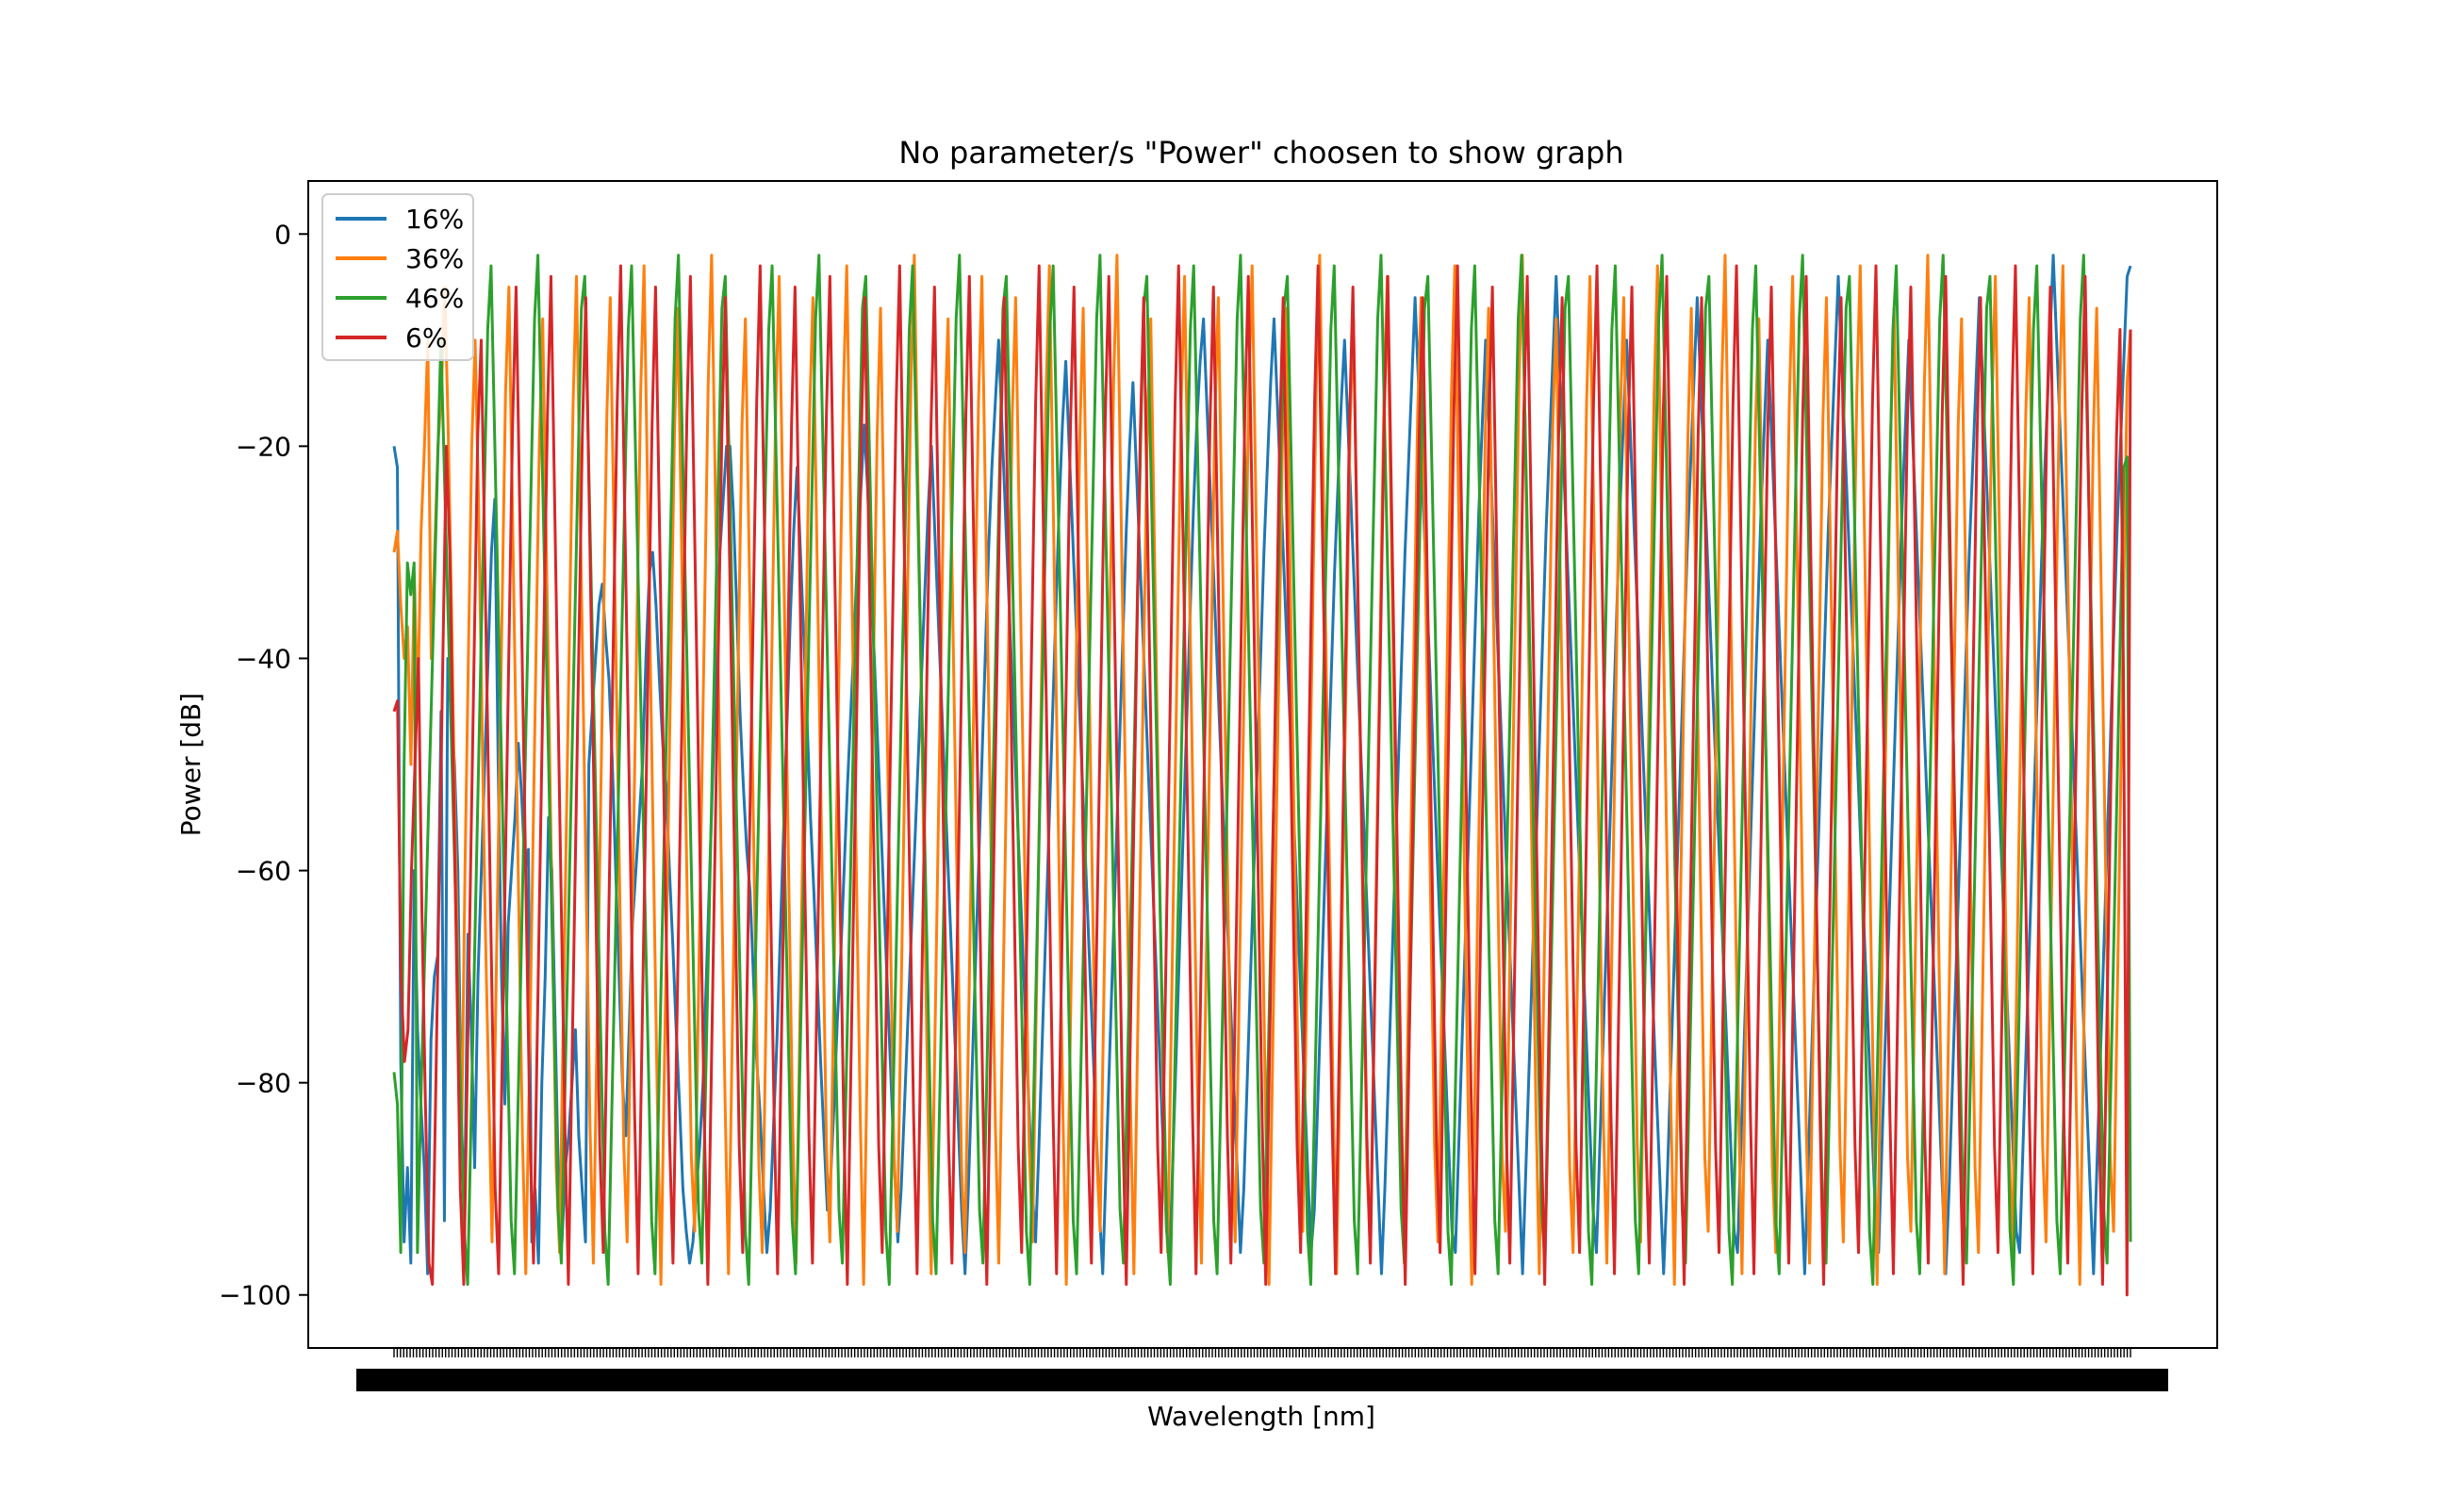  I want to click on y-tick-label: −80, so click(263, 1084).